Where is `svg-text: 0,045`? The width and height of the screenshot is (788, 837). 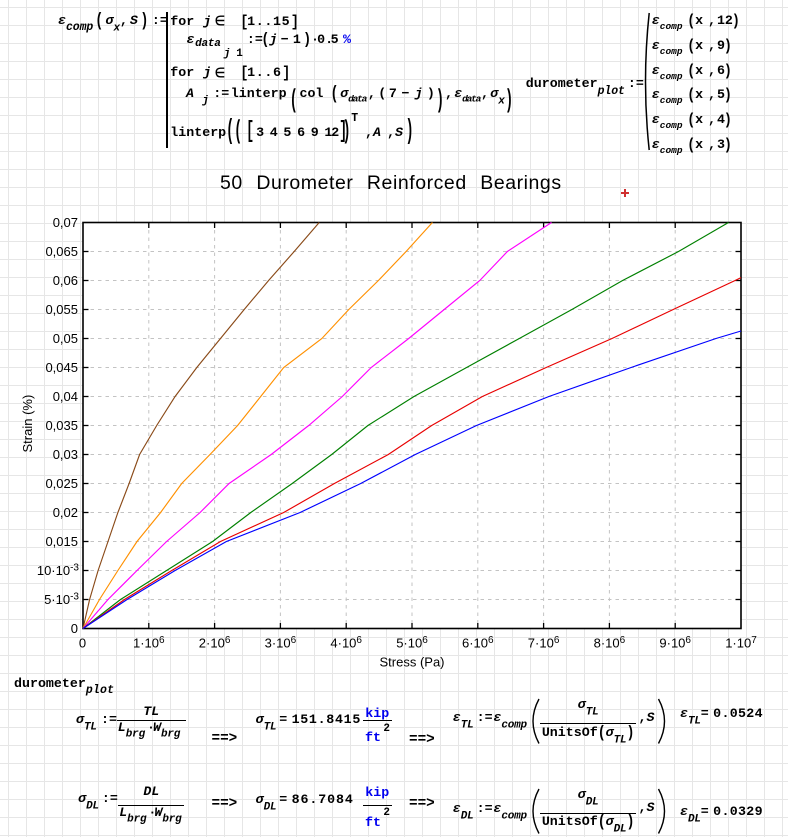 svg-text: 0,045 is located at coordinates (61, 367).